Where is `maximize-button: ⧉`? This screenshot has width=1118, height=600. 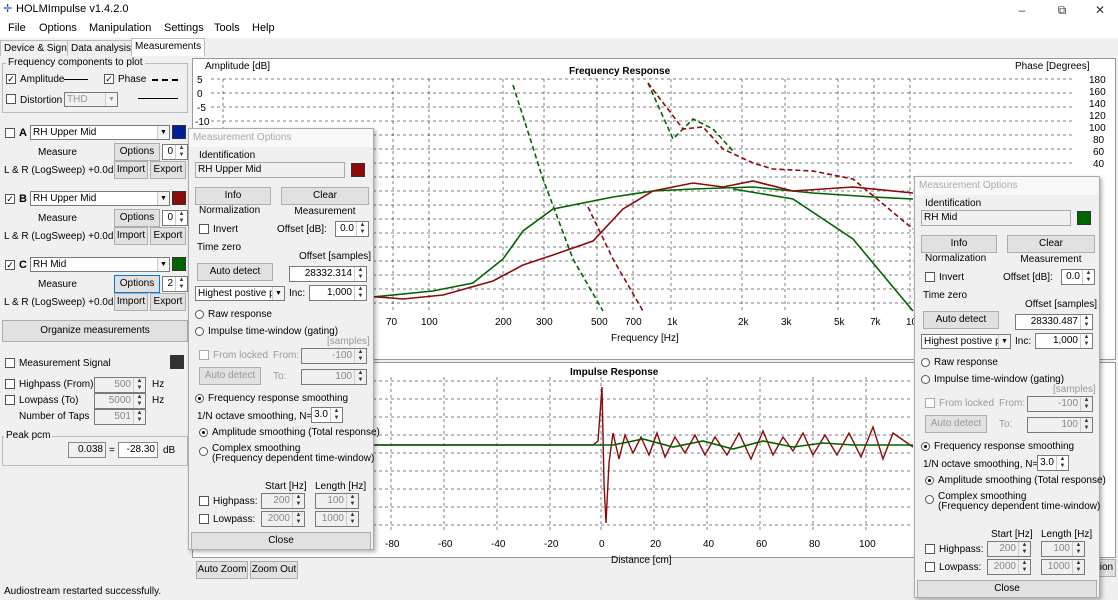 maximize-button: ⧉ is located at coordinates (1062, 10).